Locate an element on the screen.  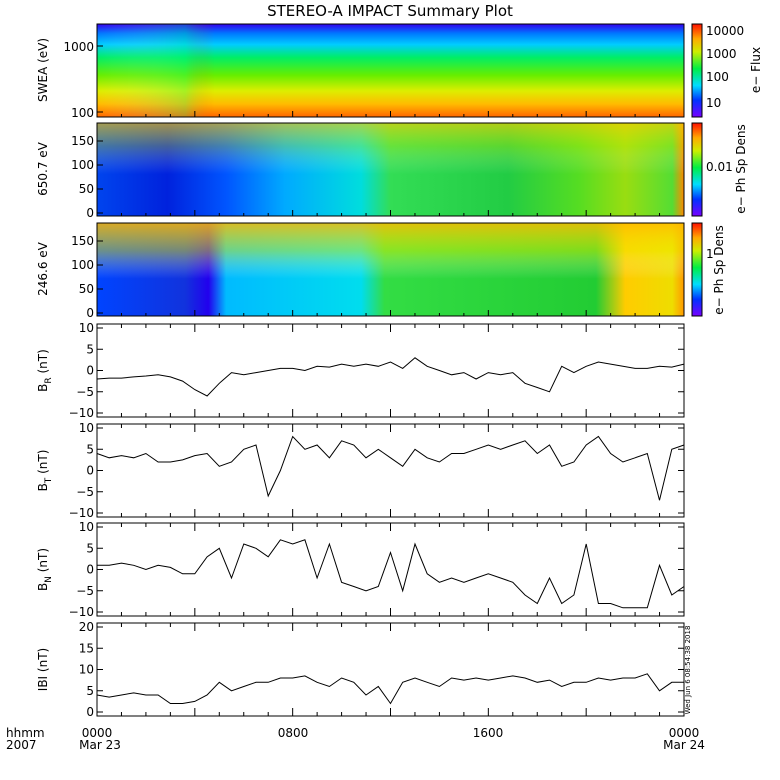
bt-ytick-label: −10 is located at coordinates (81, 513).